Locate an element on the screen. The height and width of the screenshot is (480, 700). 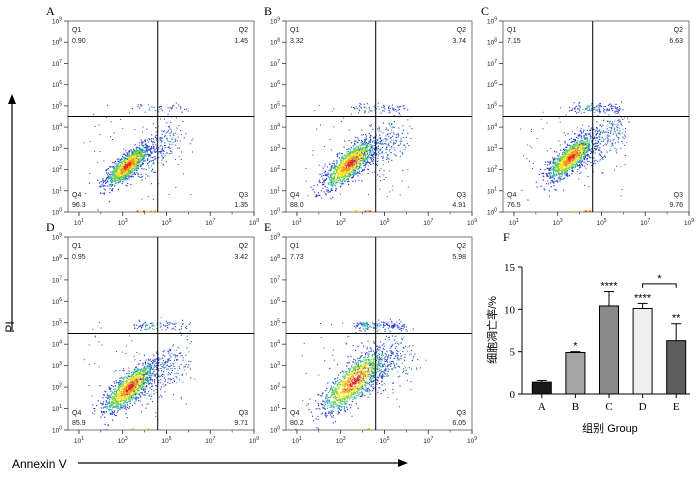
y-tick-label: 103 is located at coordinates (492, 148).